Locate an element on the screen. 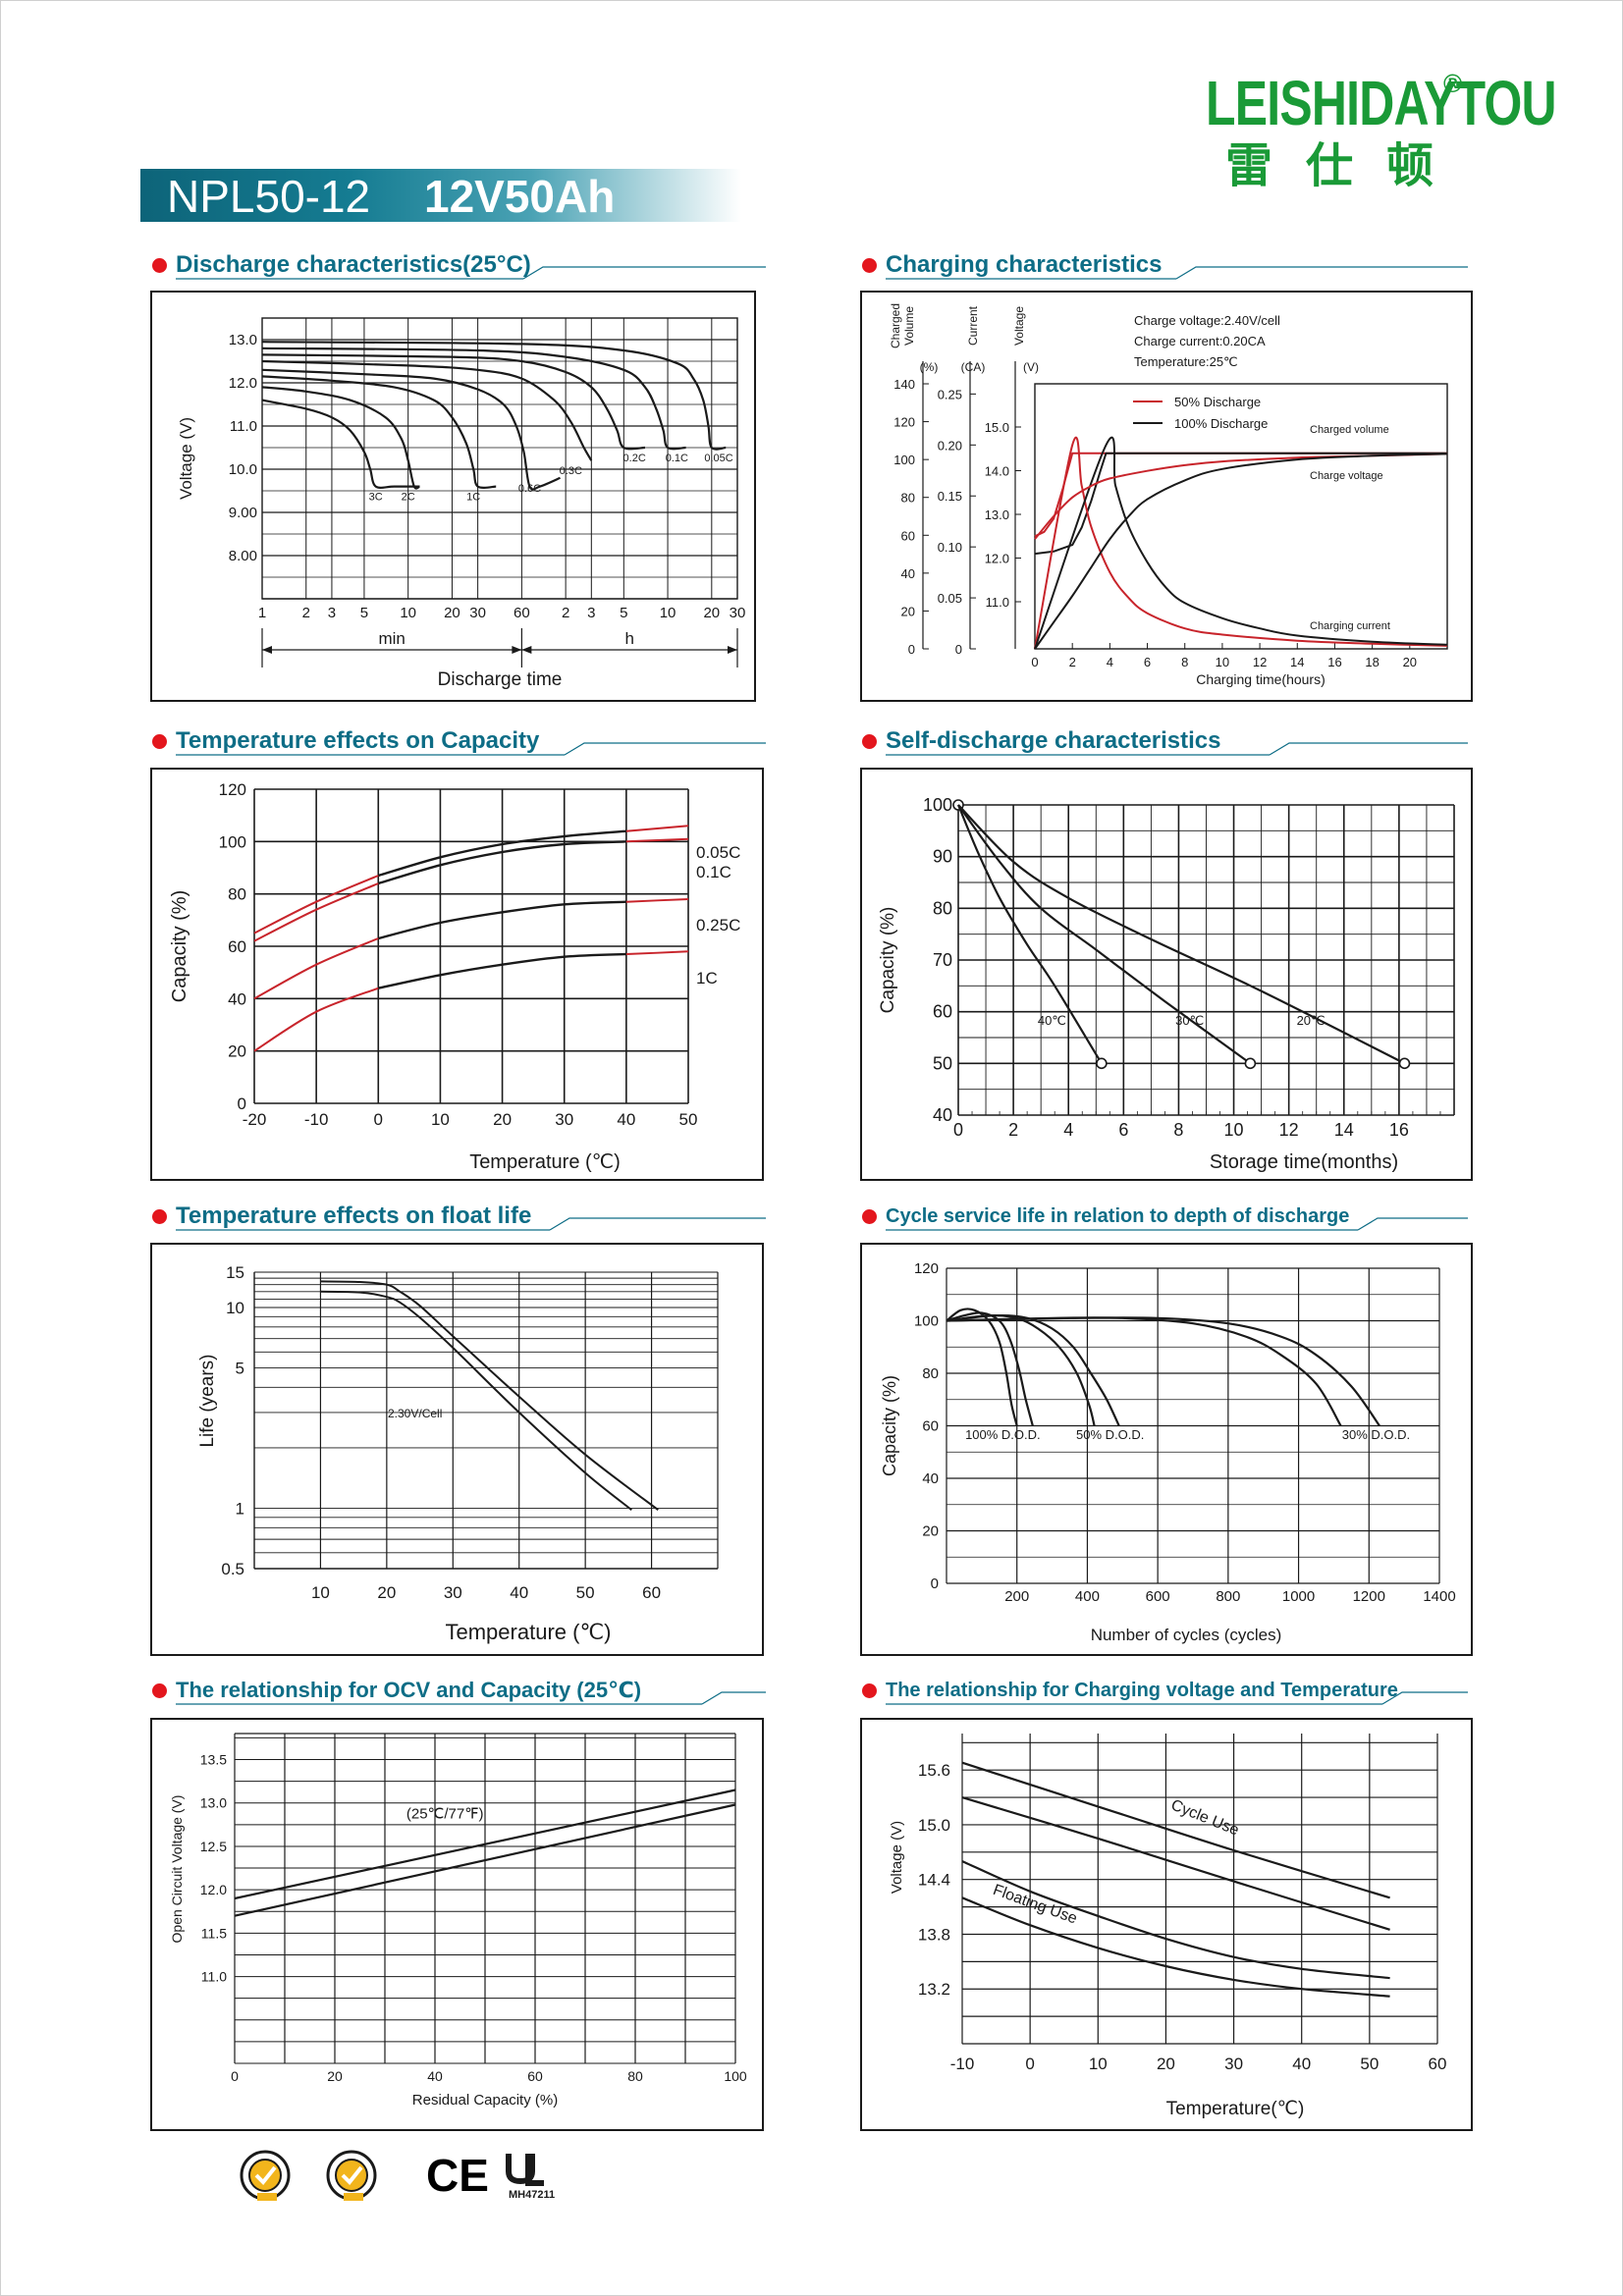  x-unit-min: min is located at coordinates (392, 638).